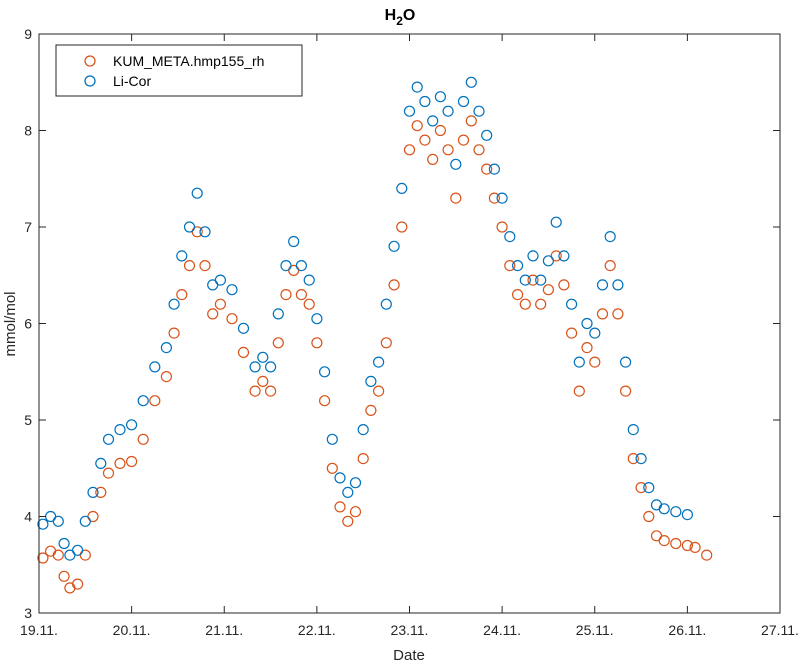  Describe the element at coordinates (28, 420) in the screenshot. I see `y-tick-label-2: 5` at that location.